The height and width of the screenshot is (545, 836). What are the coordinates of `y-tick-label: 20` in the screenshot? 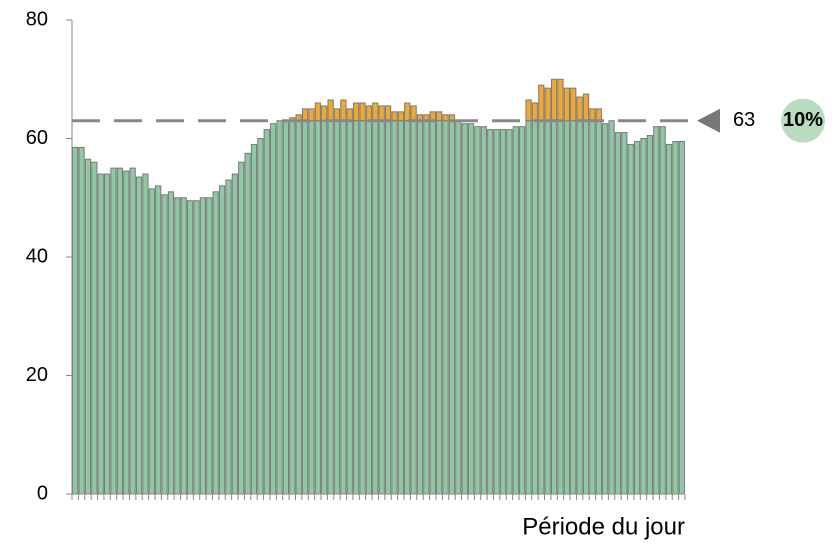 It's located at (37, 375).